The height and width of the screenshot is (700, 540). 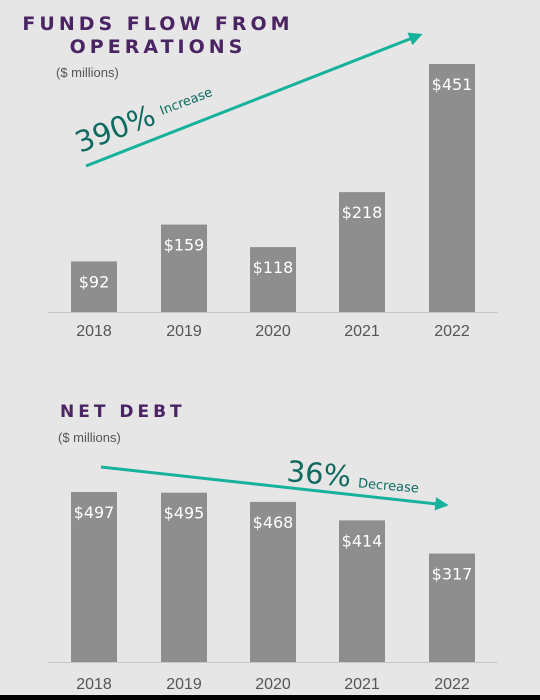 What do you see at coordinates (274, 488) in the screenshot?
I see `chart2-trend-arrow` at bounding box center [274, 488].